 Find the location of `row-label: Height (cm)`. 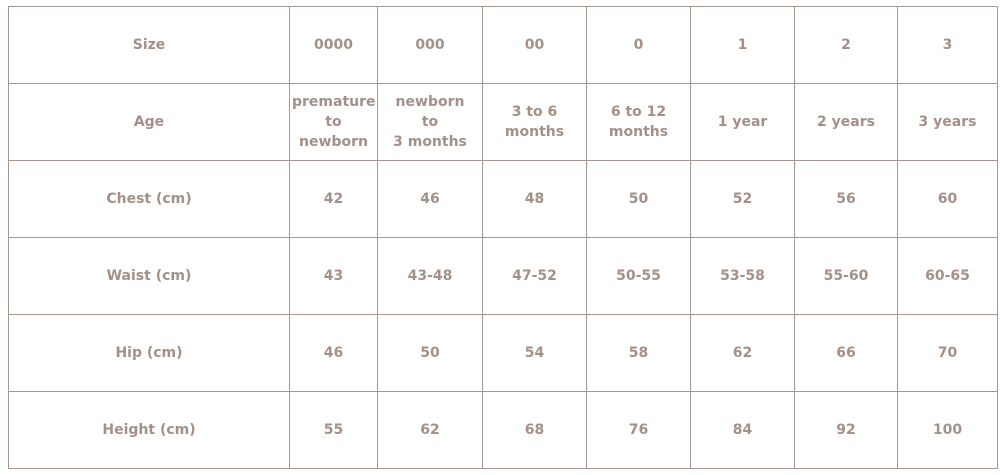

row-label: Height (cm) is located at coordinates (149, 430).